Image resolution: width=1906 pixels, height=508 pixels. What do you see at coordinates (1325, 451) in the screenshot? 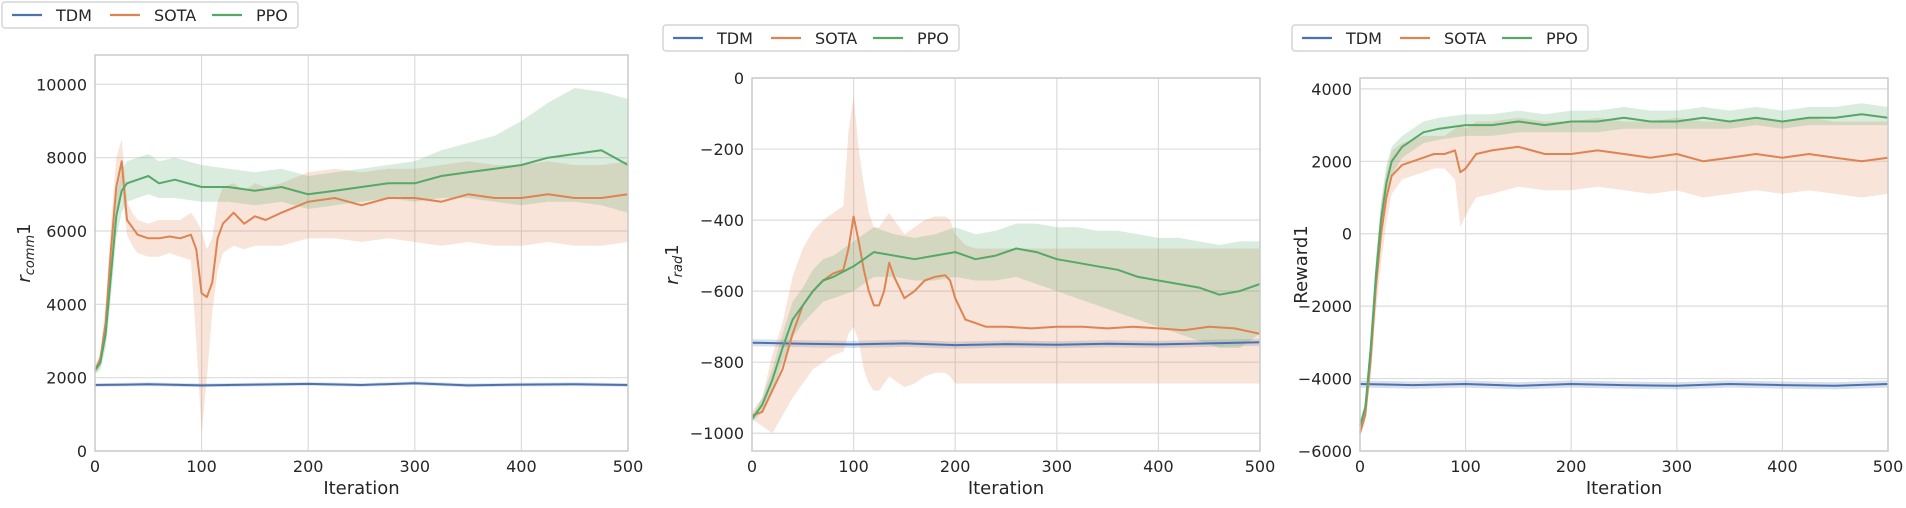
I see `y-tick-label: −6000` at bounding box center [1325, 451].